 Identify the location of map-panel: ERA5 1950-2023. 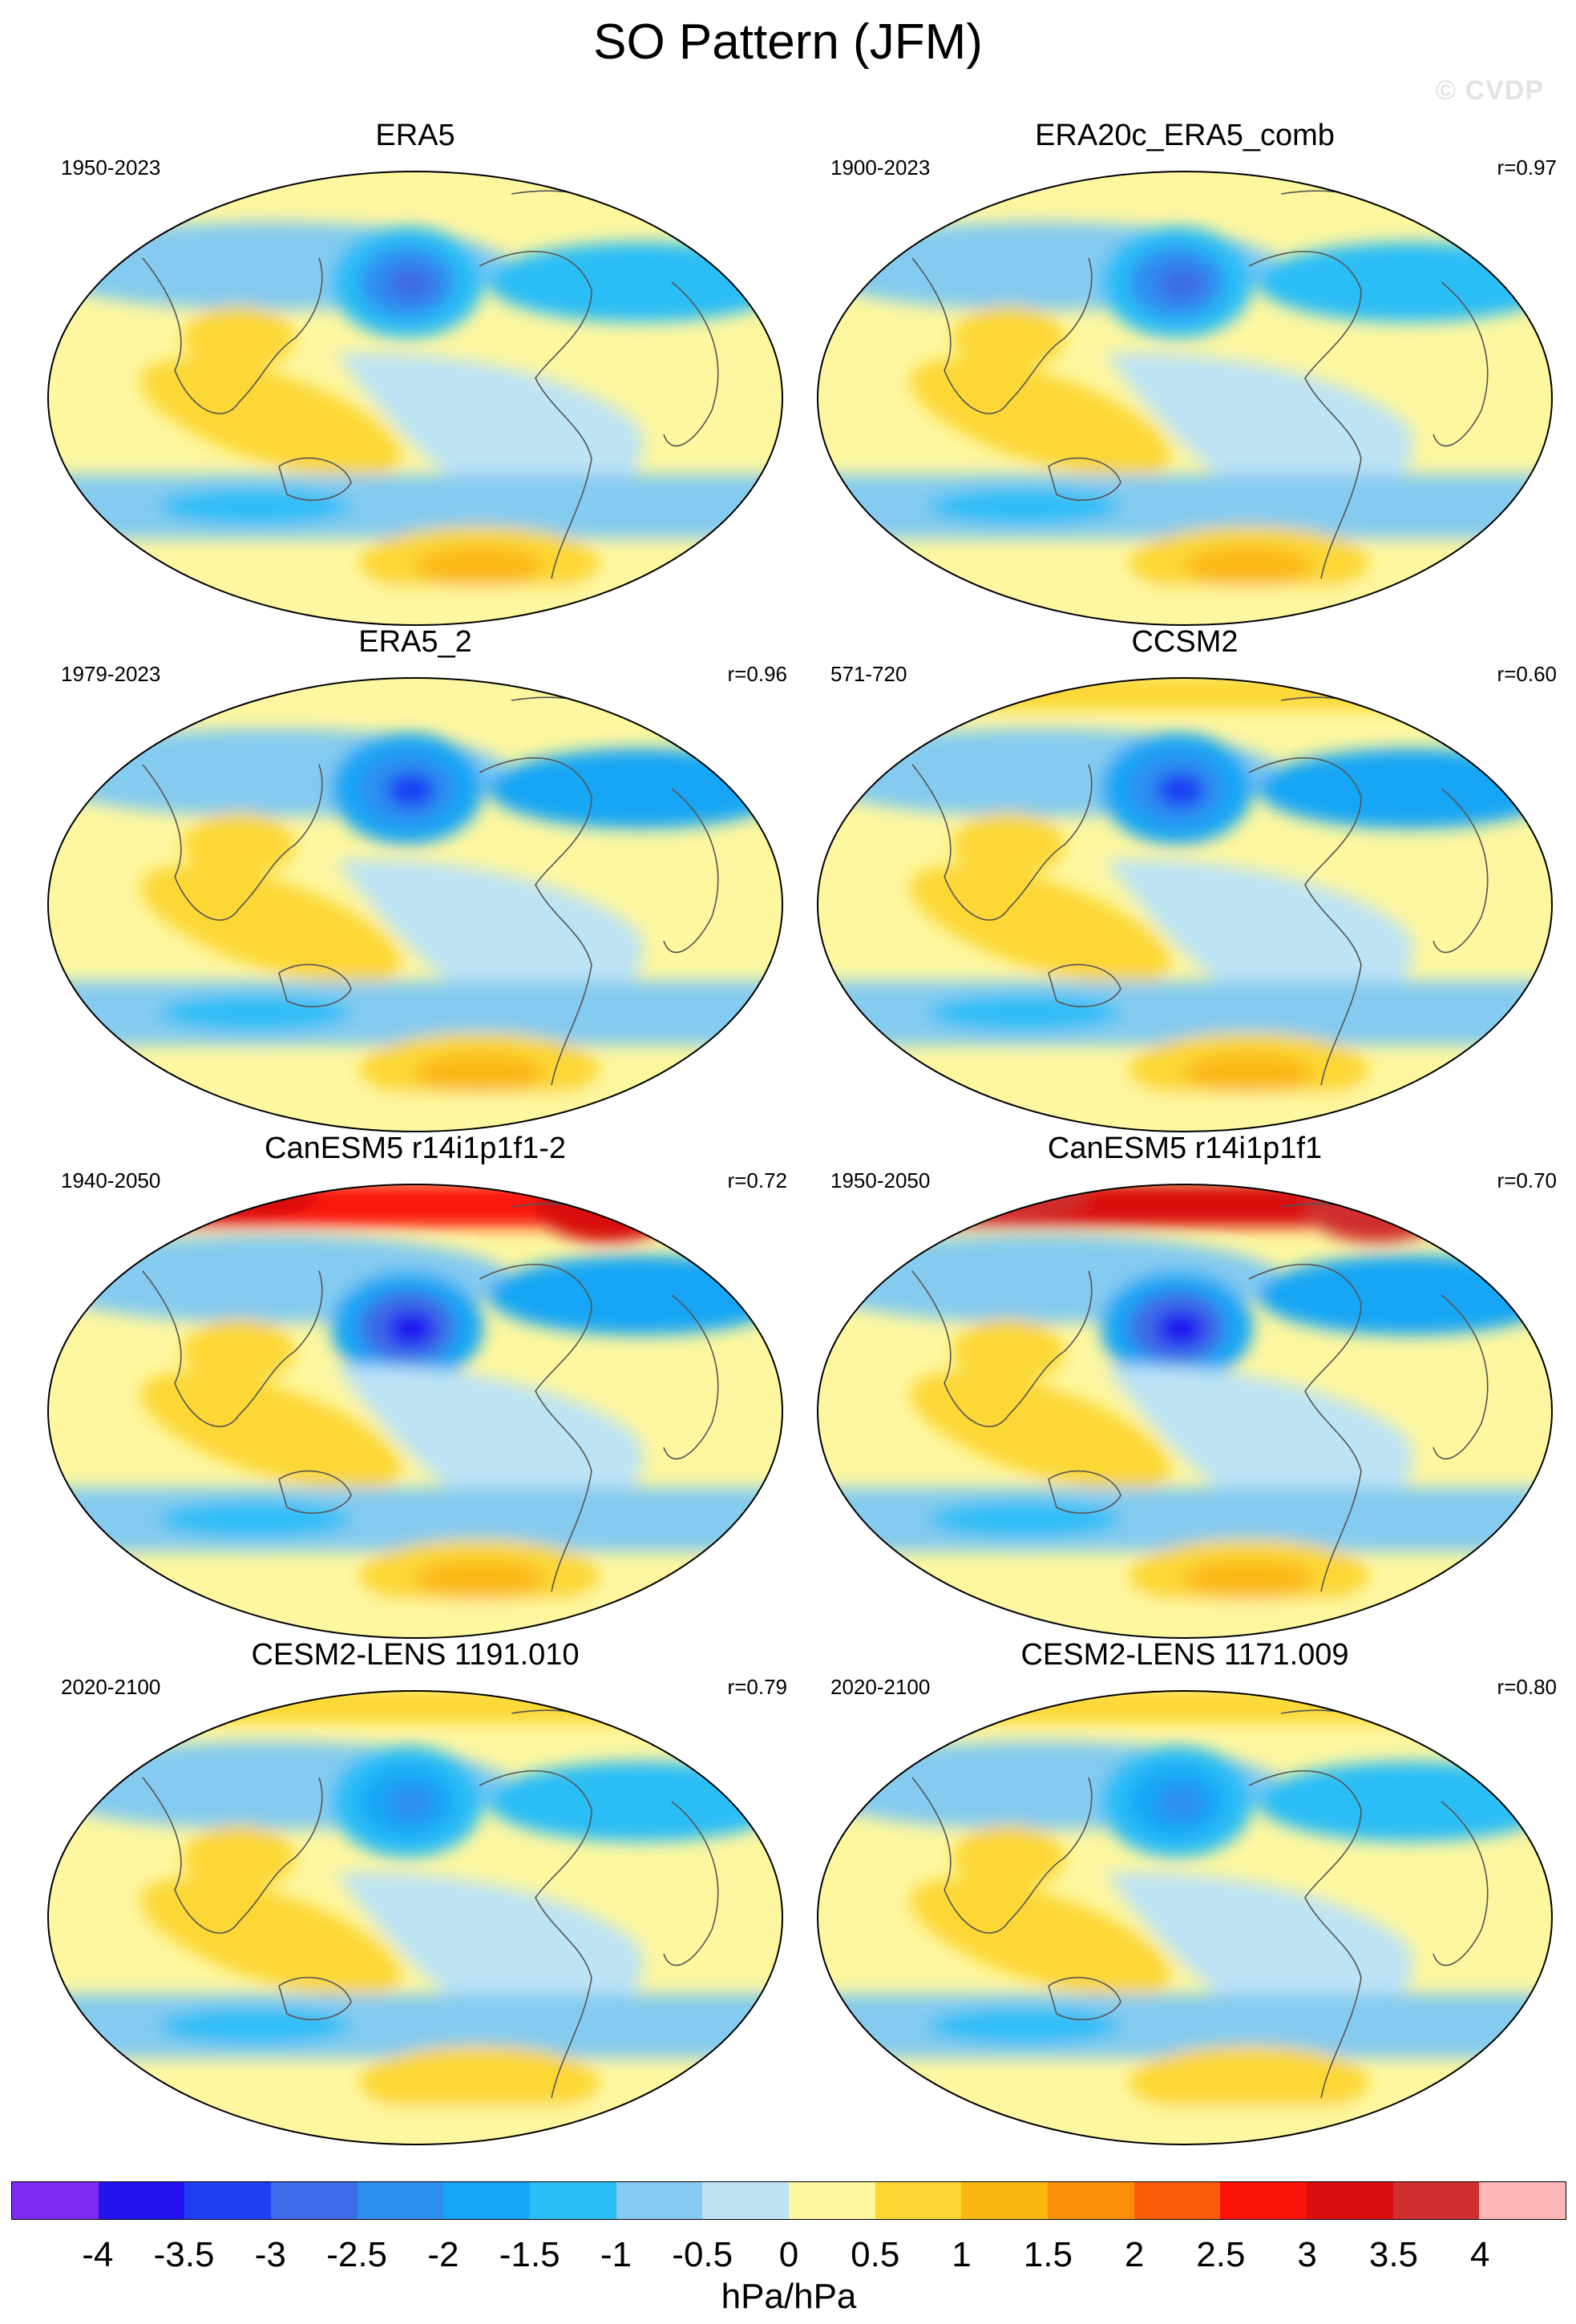
(415, 372).